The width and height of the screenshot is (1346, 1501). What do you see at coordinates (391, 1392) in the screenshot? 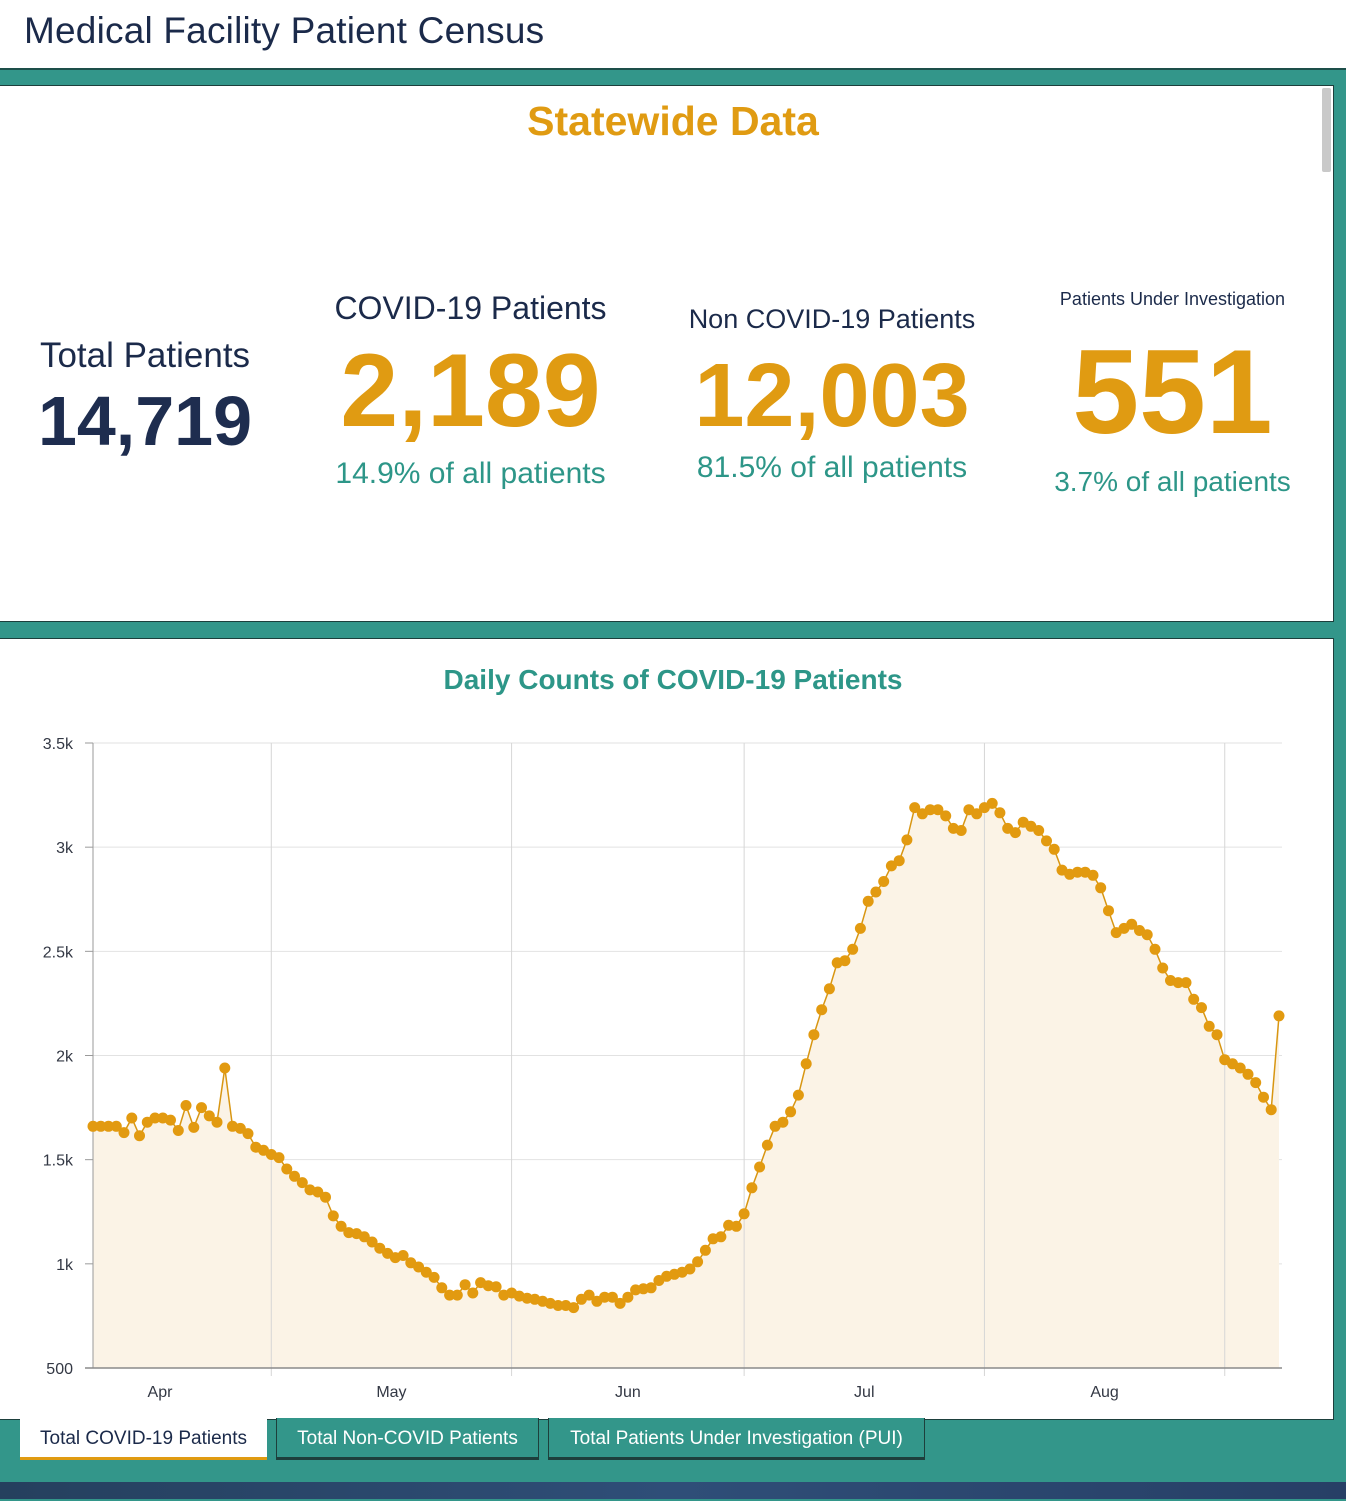
I see `x-tick-label: May` at bounding box center [391, 1392].